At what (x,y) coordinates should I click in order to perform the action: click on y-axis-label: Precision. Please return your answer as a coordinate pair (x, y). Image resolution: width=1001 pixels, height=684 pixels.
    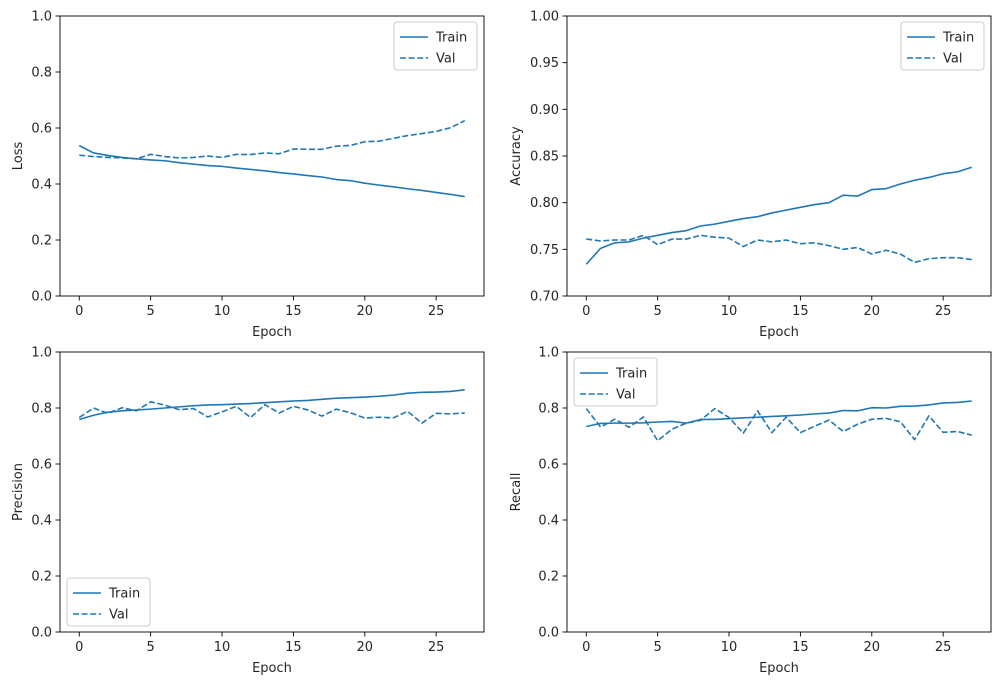
    Looking at the image, I should click on (18, 492).